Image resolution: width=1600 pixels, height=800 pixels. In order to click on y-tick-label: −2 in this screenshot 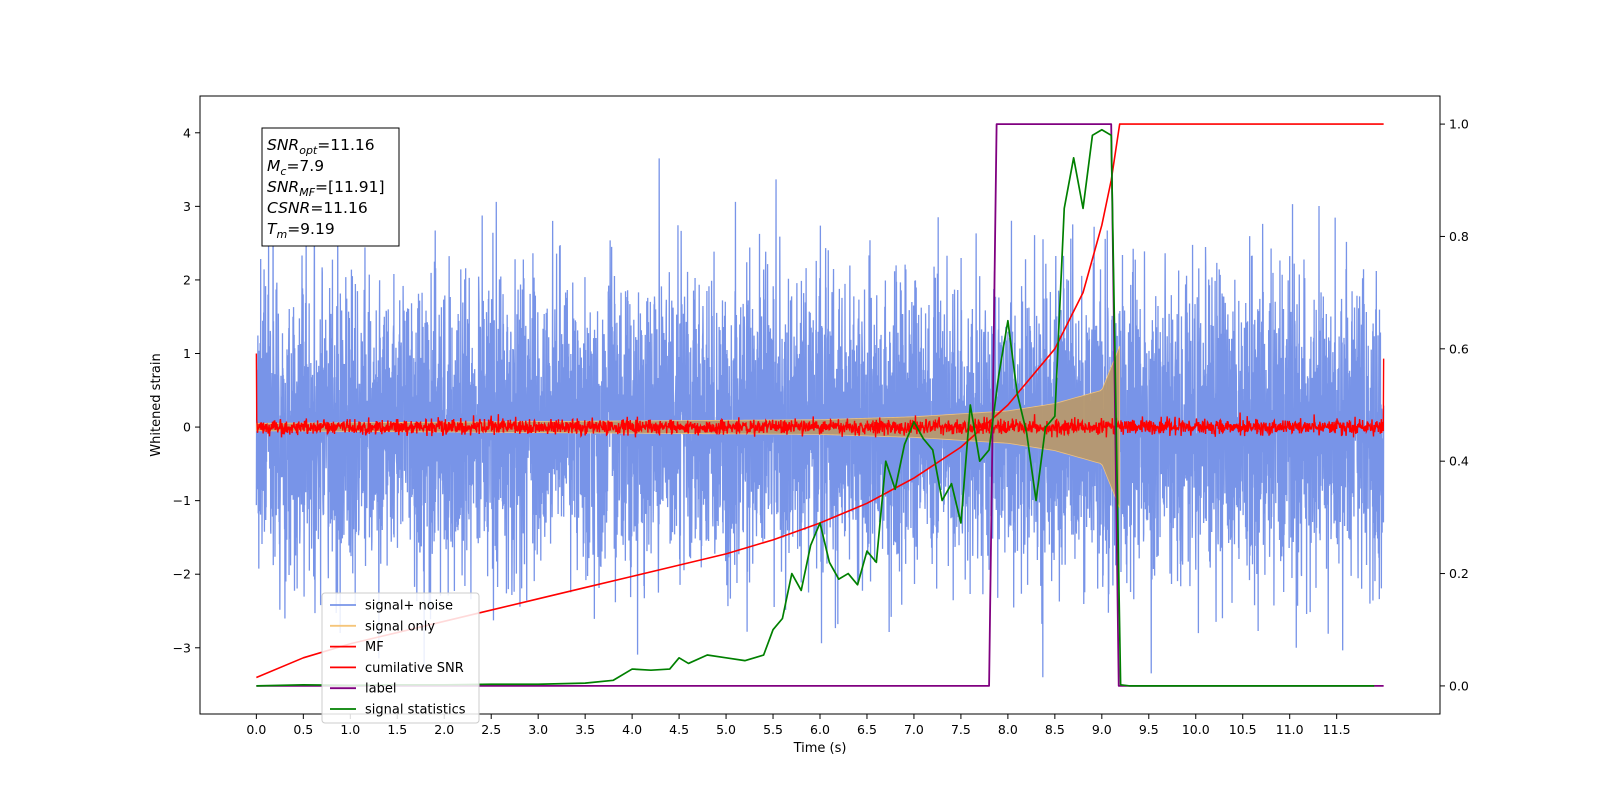, I will do `click(182, 574)`.